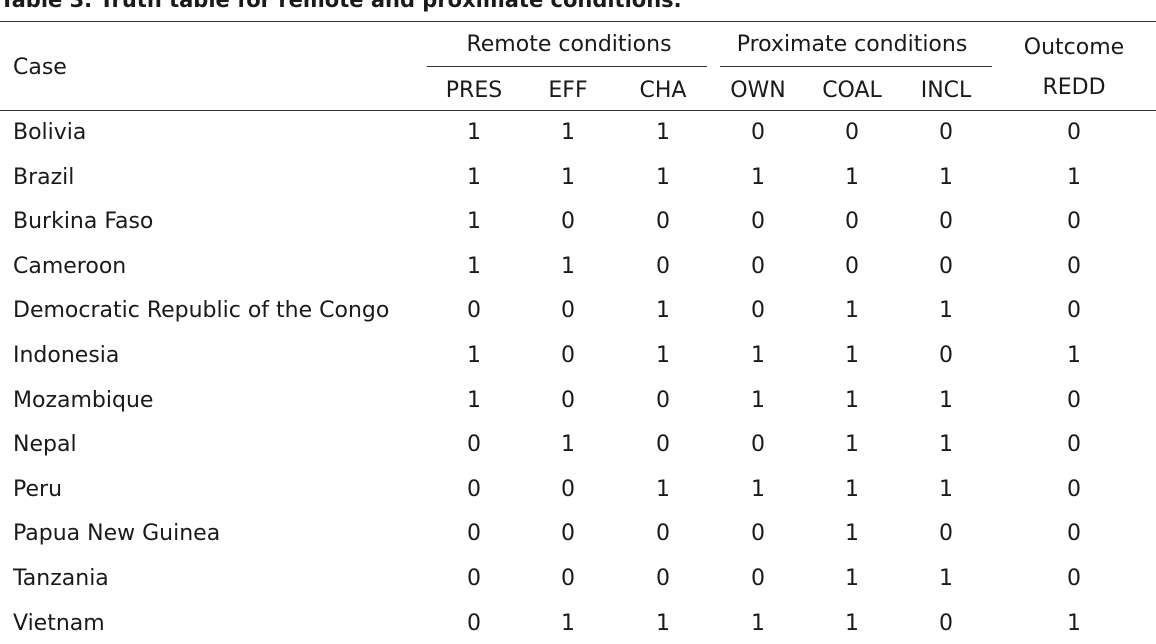 The image size is (1156, 644). I want to click on header-rule, so click(578, 110).